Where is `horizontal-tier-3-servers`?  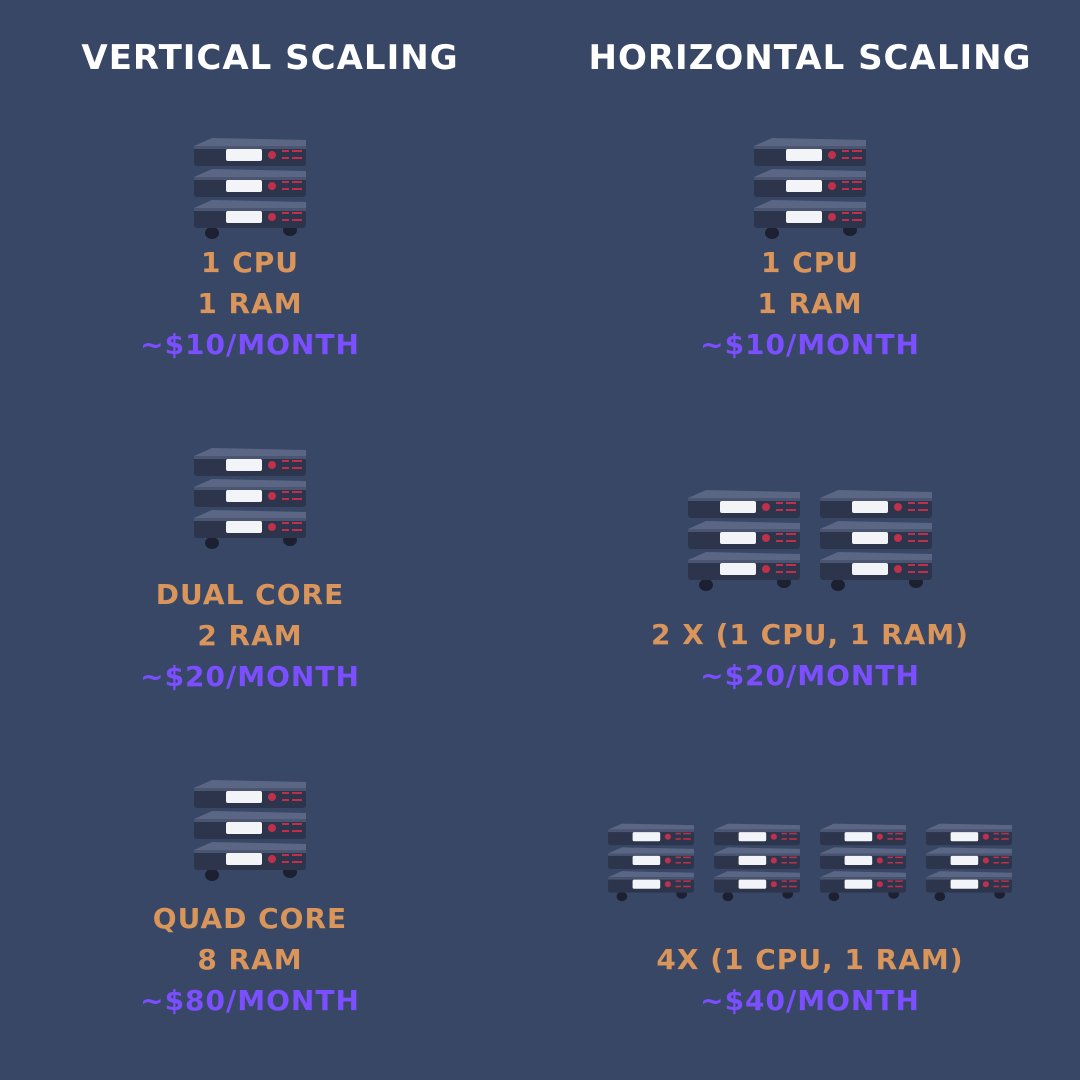
horizontal-tier-3-servers is located at coordinates (810, 863).